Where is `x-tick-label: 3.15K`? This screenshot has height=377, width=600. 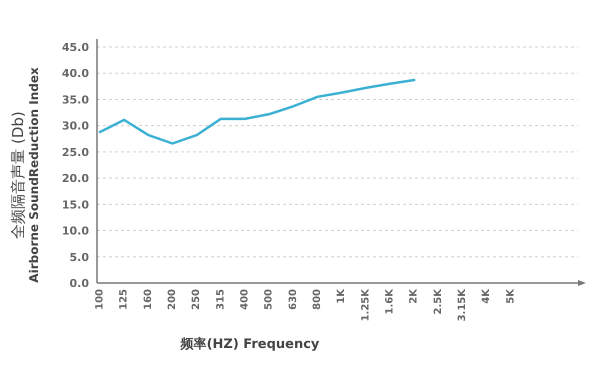 x-tick-label: 3.15K is located at coordinates (462, 305).